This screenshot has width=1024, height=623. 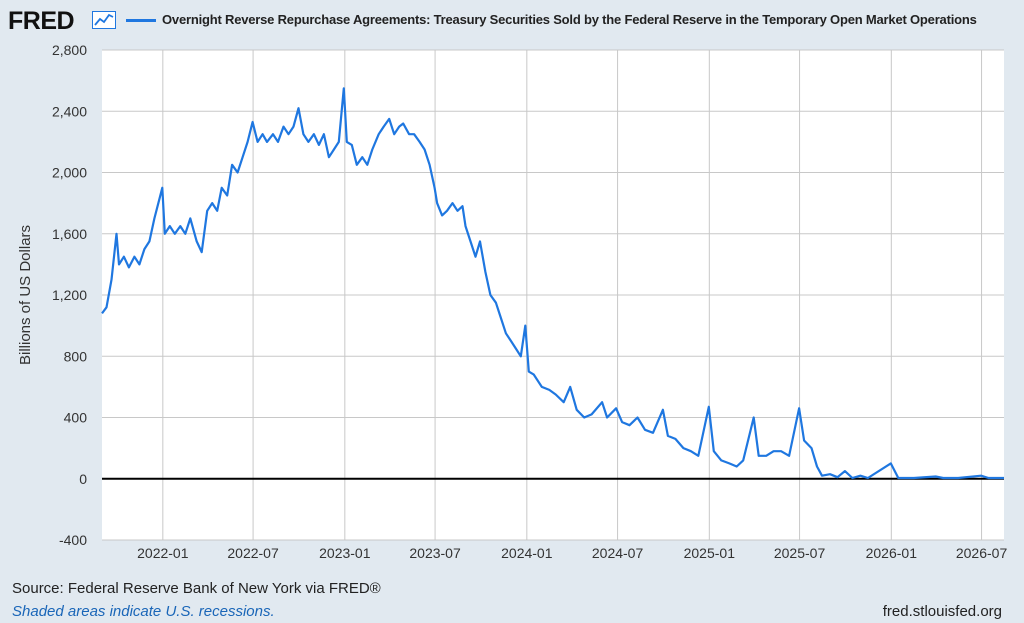 I want to click on site-link: fred.stlouisfed.org, so click(x=942, y=611).